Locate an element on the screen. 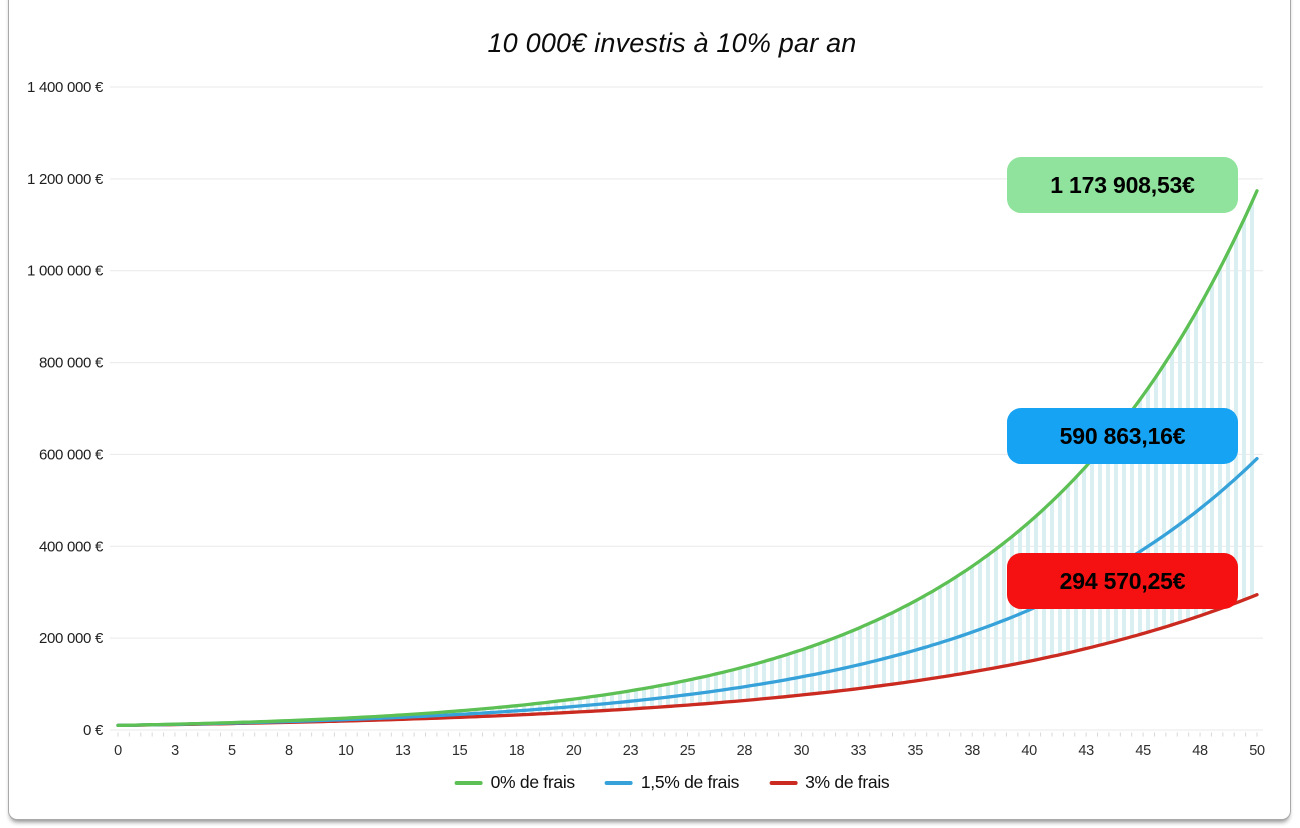 The width and height of the screenshot is (1300, 828). final-value-text: 294 570,25€ is located at coordinates (1122, 580).